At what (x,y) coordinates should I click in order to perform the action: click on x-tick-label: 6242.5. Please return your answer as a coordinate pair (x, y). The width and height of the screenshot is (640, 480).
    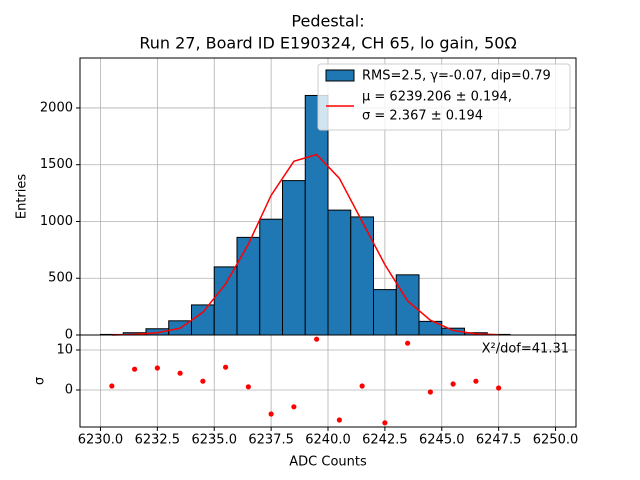
    Looking at the image, I should click on (385, 440).